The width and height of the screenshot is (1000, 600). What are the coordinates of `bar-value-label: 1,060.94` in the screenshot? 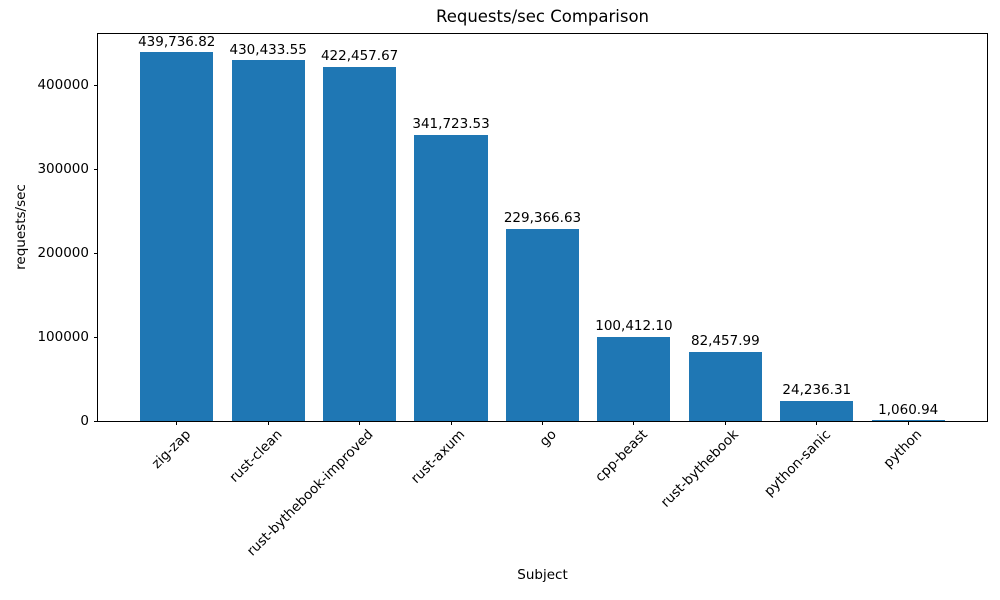 It's located at (908, 409).